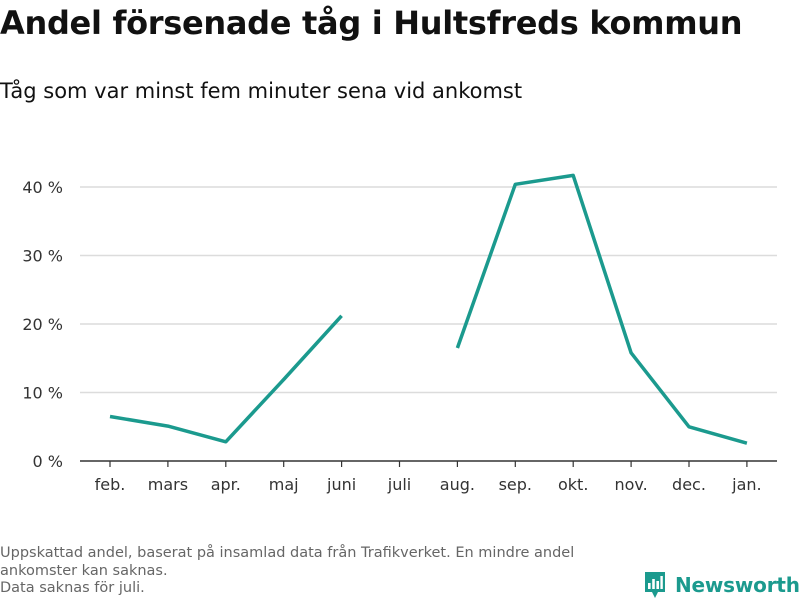 This screenshot has height=600, width=800. Describe the element at coordinates (515, 484) in the screenshot. I see `x-tick-label: sep.` at that location.